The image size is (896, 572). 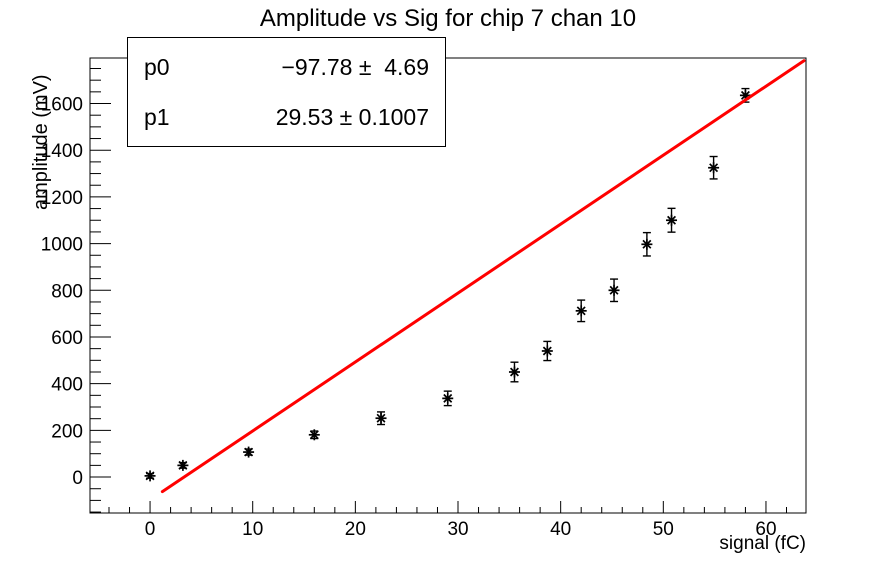 What do you see at coordinates (765, 529) in the screenshot?
I see `x-tick-label: 60` at bounding box center [765, 529].